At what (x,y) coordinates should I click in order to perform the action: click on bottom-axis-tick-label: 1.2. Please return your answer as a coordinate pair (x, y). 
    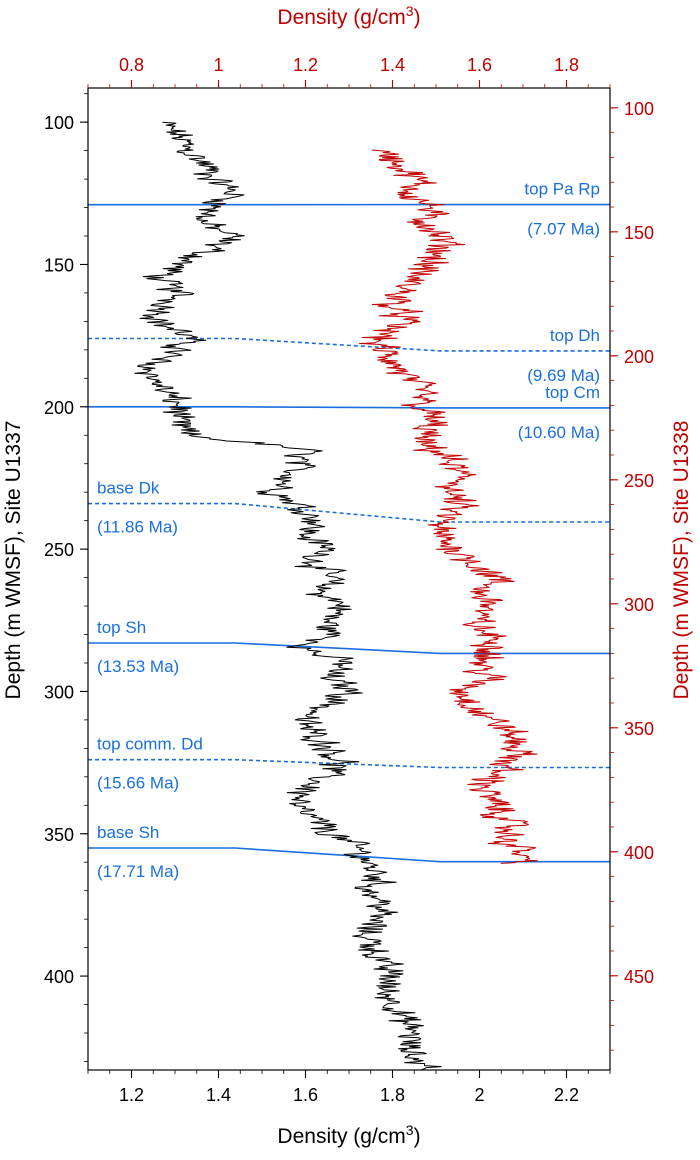
    Looking at the image, I should click on (131, 1095).